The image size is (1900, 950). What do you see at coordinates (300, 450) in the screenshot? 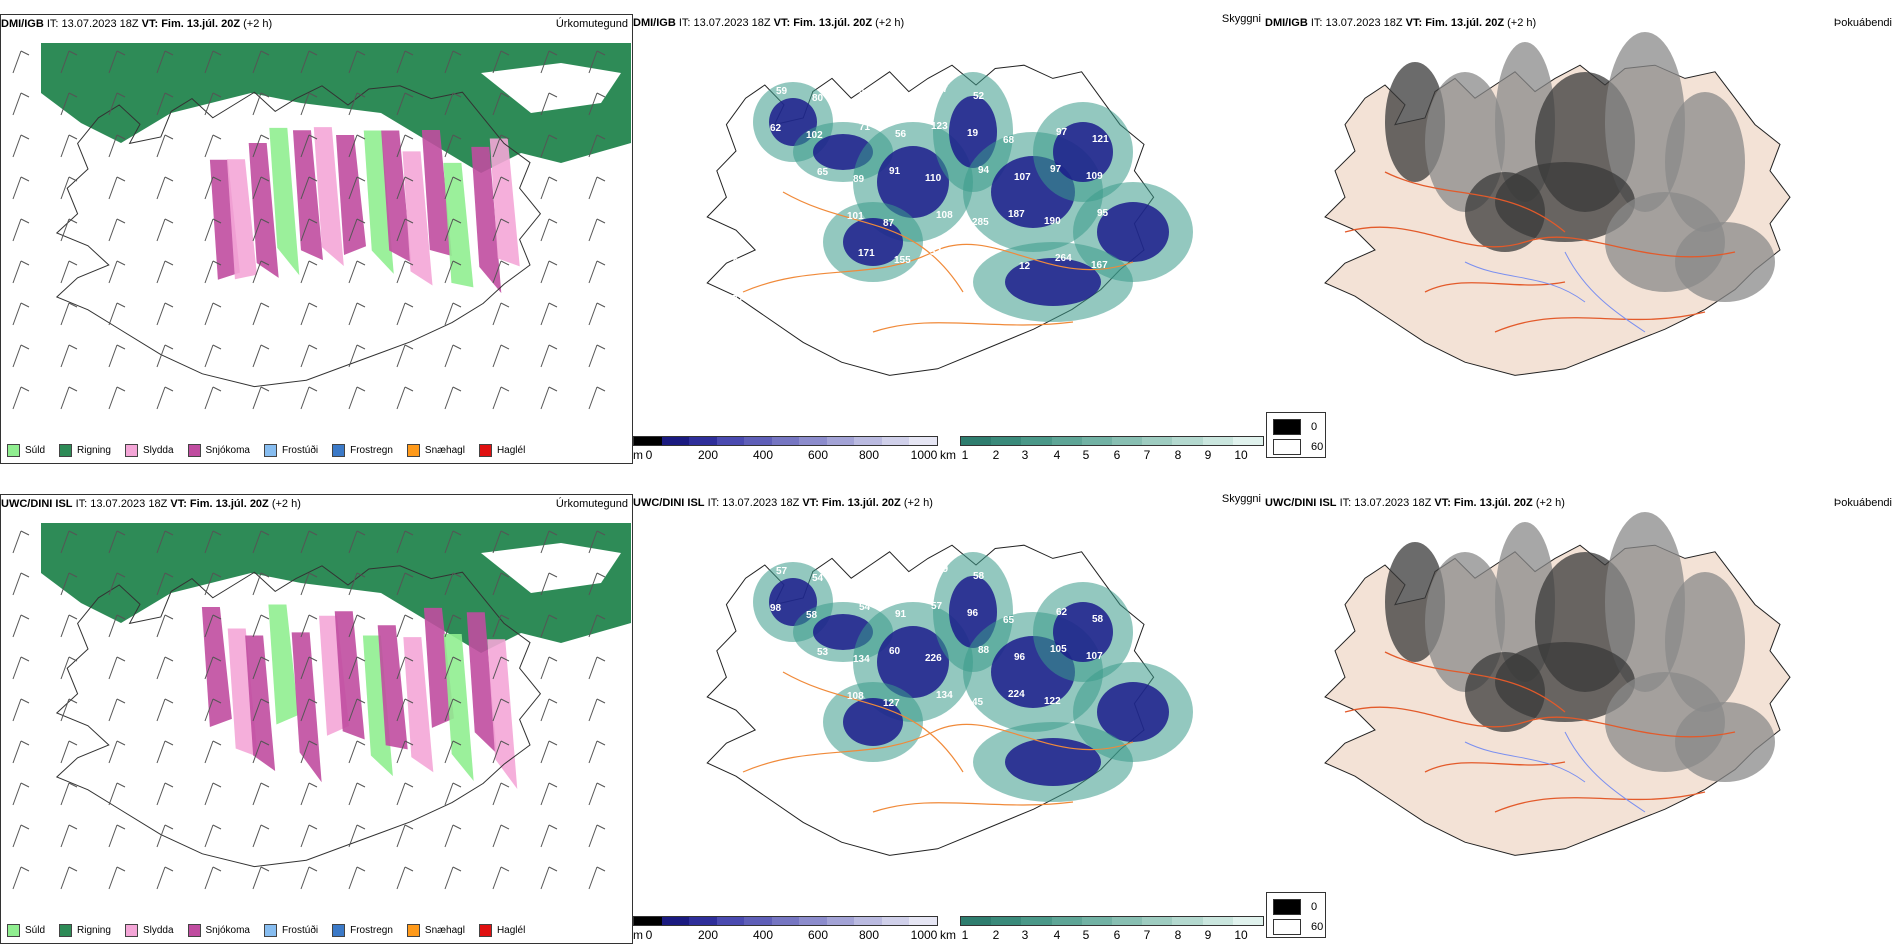
I see `legend-label: Frostúði` at bounding box center [300, 450].